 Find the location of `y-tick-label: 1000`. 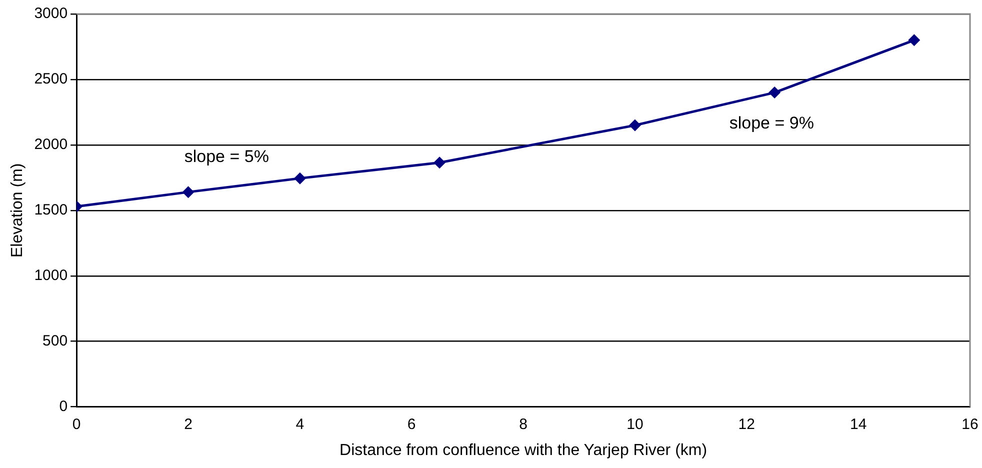

y-tick-label: 1000 is located at coordinates (51, 275).